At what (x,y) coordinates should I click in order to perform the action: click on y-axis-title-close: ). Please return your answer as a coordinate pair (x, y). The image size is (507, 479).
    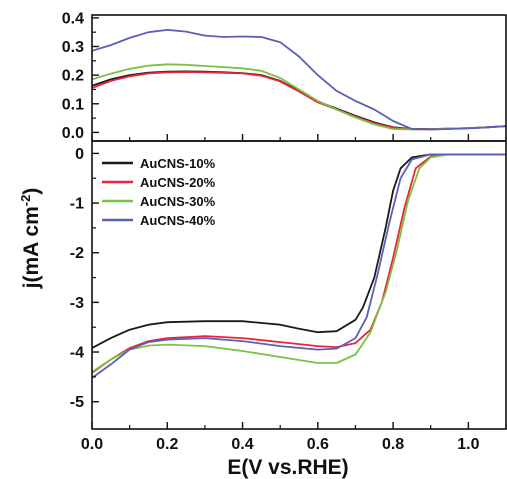
    Looking at the image, I should click on (31, 191).